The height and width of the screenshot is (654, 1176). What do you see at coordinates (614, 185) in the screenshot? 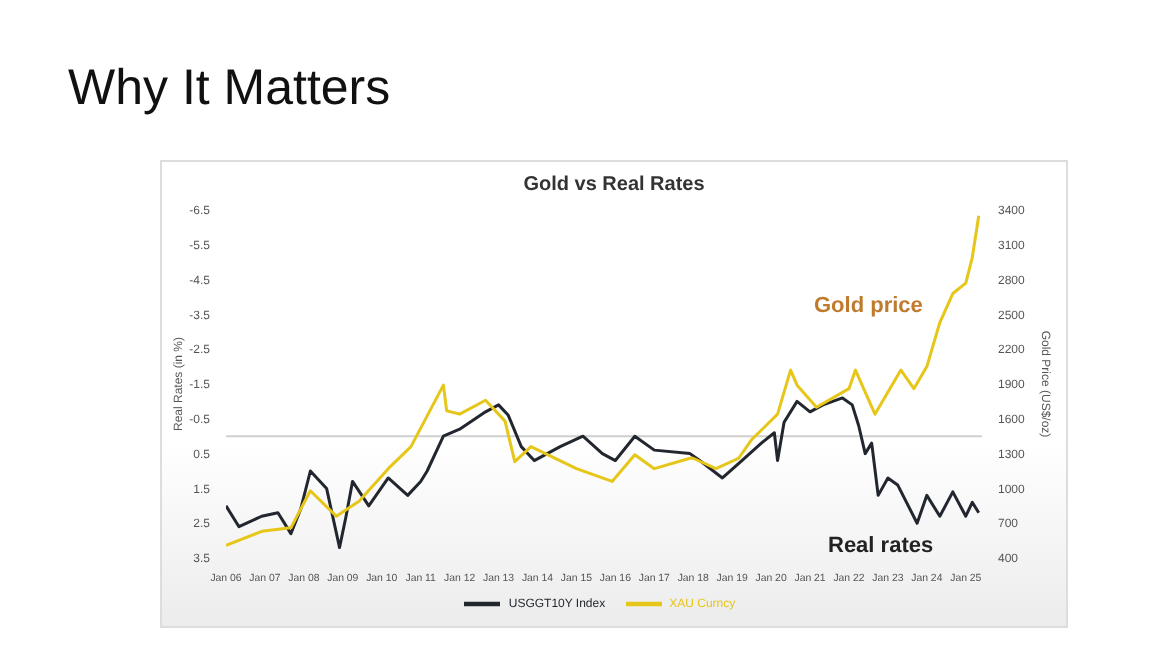
I see `chart-subtitle: Gold vs Real Rates` at bounding box center [614, 185].